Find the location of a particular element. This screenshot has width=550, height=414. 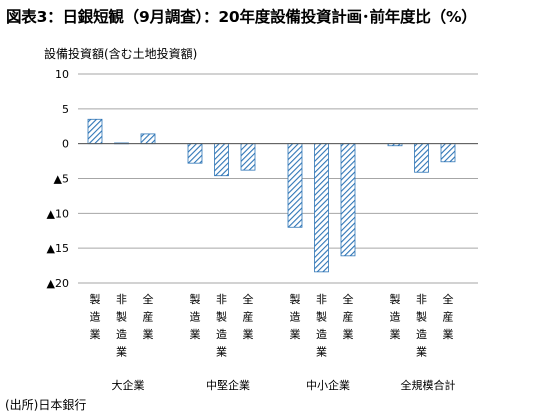

y-tick-label: ▲20 is located at coordinates (58, 283).